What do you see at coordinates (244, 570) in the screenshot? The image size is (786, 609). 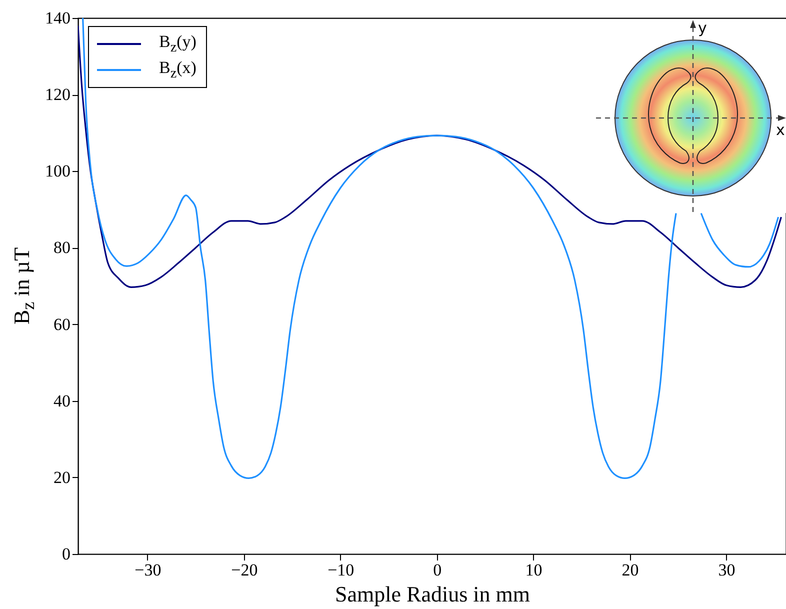 I see `x-tick-label: −20` at bounding box center [244, 570].